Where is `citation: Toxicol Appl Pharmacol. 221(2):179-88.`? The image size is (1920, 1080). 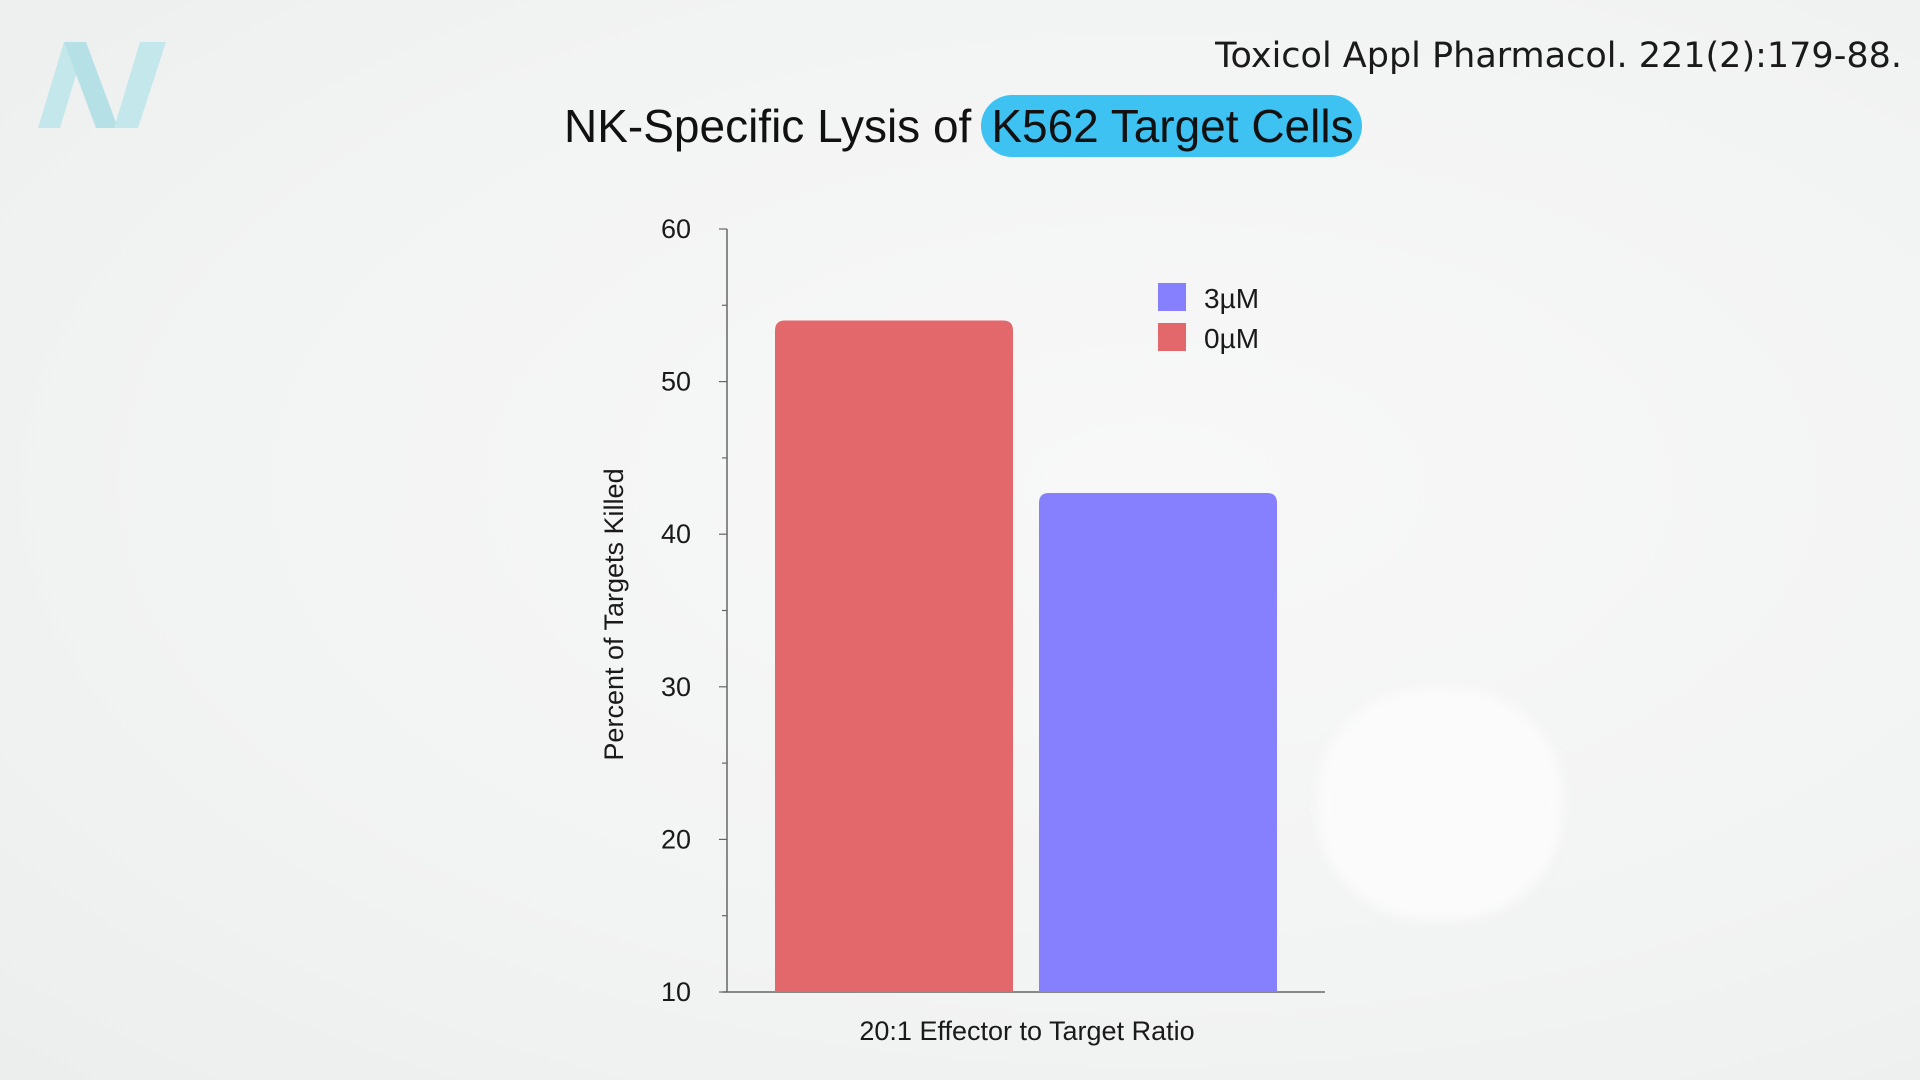 citation: Toxicol Appl Pharmacol. 221(2):179-88. is located at coordinates (1558, 56).